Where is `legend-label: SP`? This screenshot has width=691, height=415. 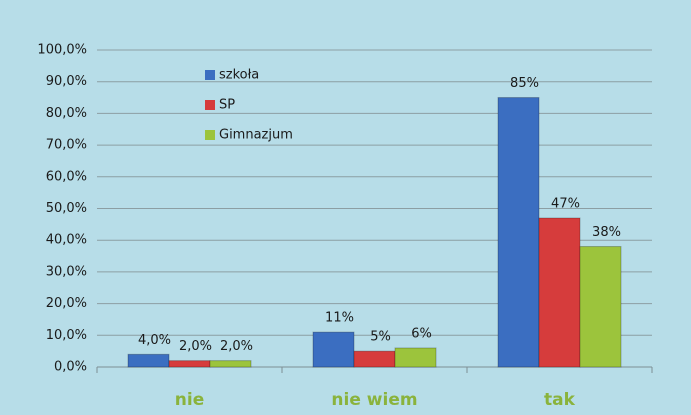 legend-label: SP is located at coordinates (227, 105).